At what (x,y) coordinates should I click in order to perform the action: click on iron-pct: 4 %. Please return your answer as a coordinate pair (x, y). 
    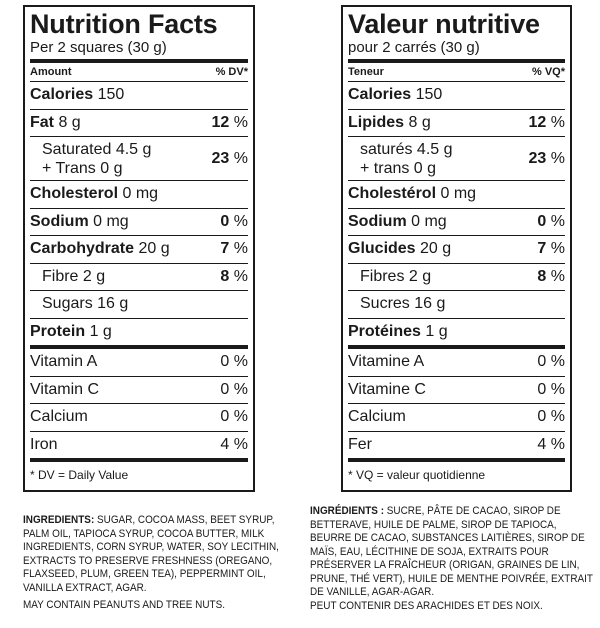
    Looking at the image, I should click on (234, 444).